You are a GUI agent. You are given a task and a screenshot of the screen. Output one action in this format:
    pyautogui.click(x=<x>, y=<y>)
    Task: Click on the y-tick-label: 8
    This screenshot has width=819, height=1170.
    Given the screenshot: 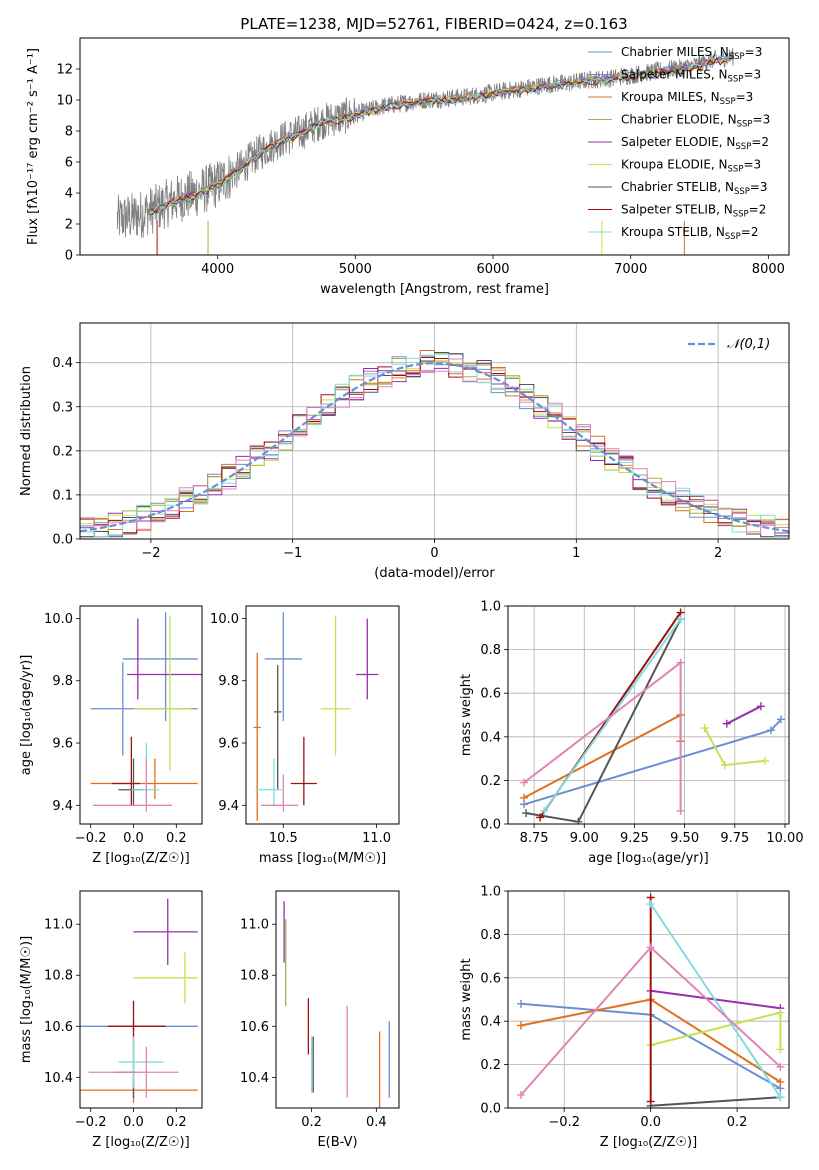 What is the action you would take?
    pyautogui.click(x=69, y=132)
    